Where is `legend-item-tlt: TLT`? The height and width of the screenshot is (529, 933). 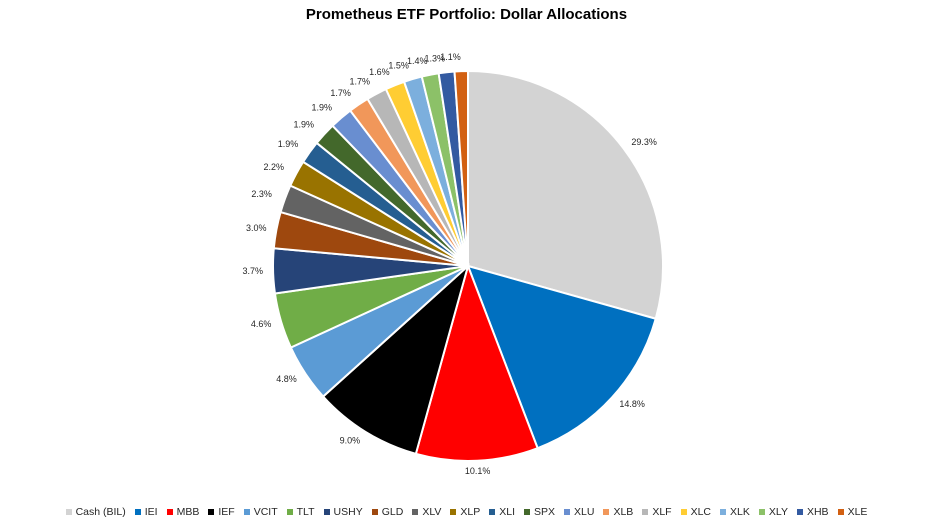 legend-item-tlt: TLT is located at coordinates (300, 512).